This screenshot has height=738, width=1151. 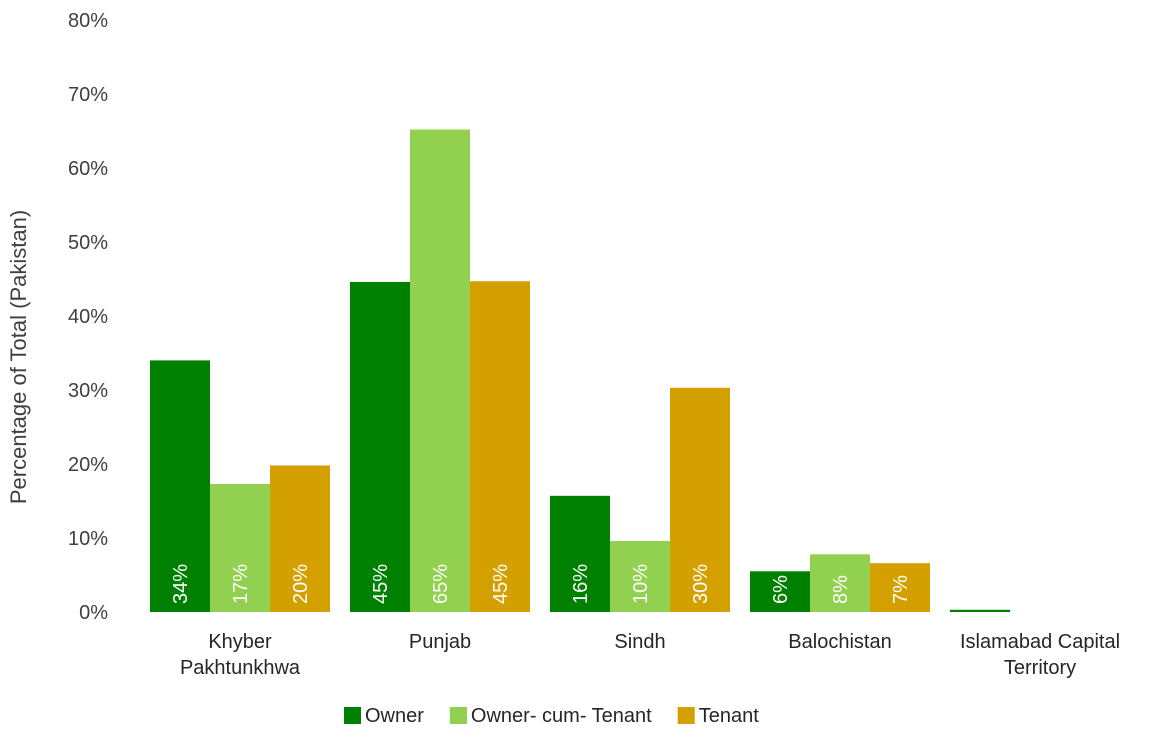 I want to click on data-label: 16%, so click(x=581, y=584).